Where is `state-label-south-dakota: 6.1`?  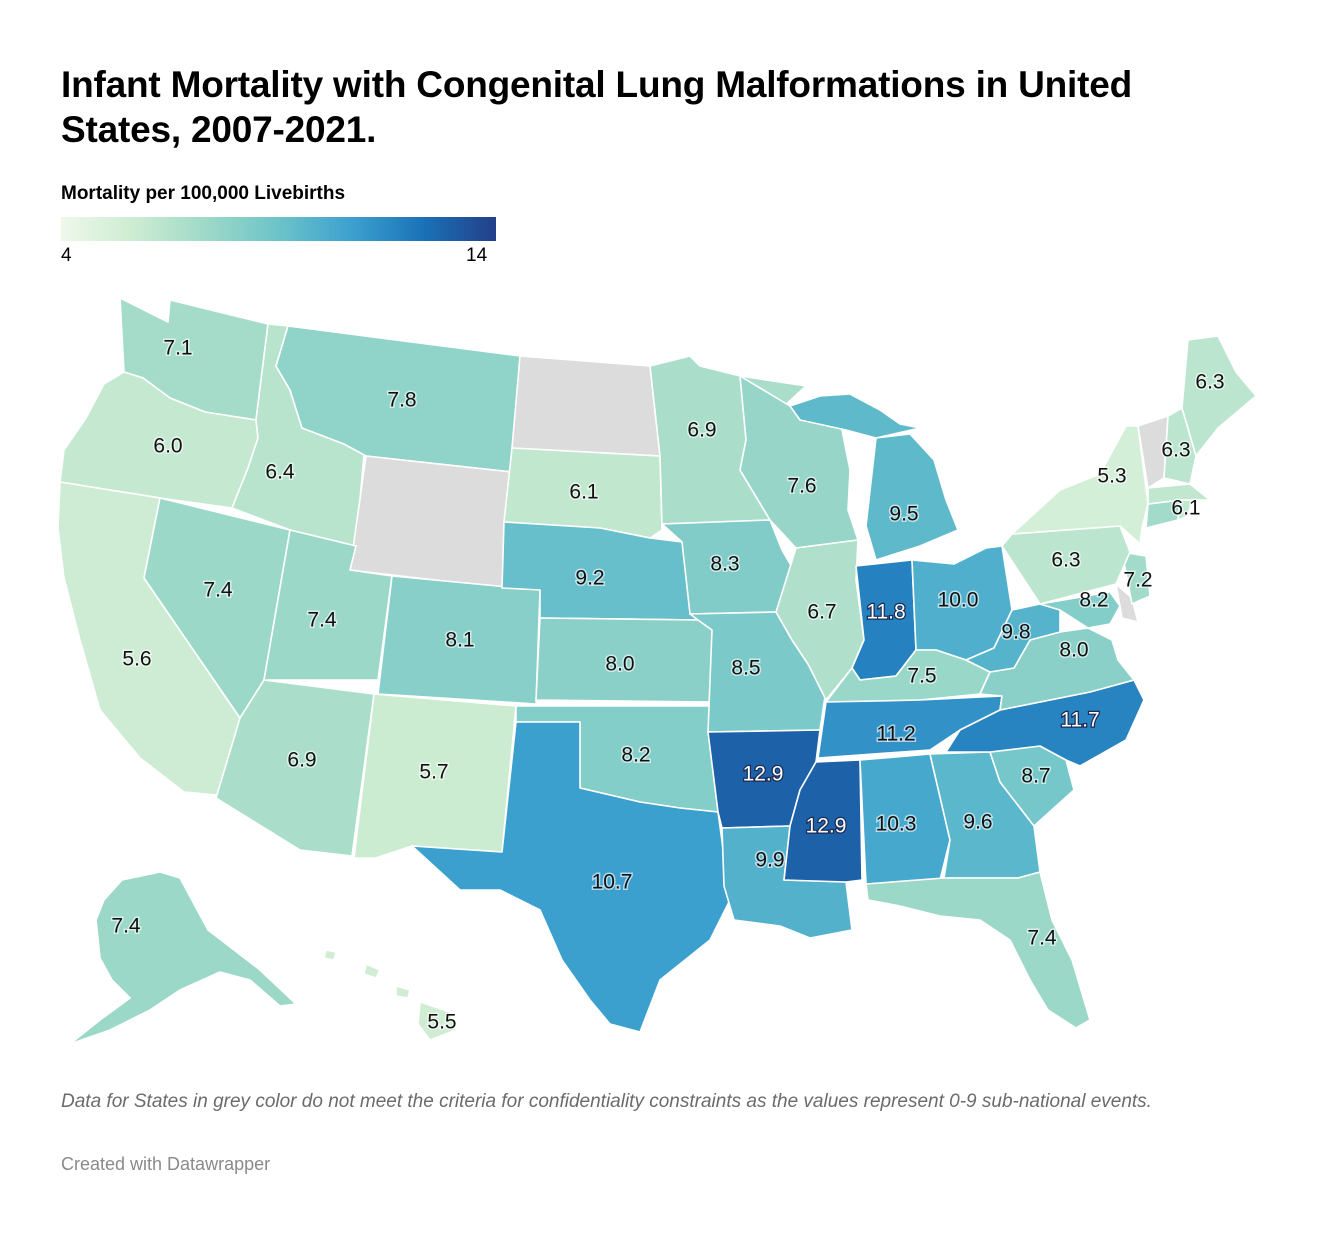 state-label-south-dakota: 6.1 is located at coordinates (583, 492).